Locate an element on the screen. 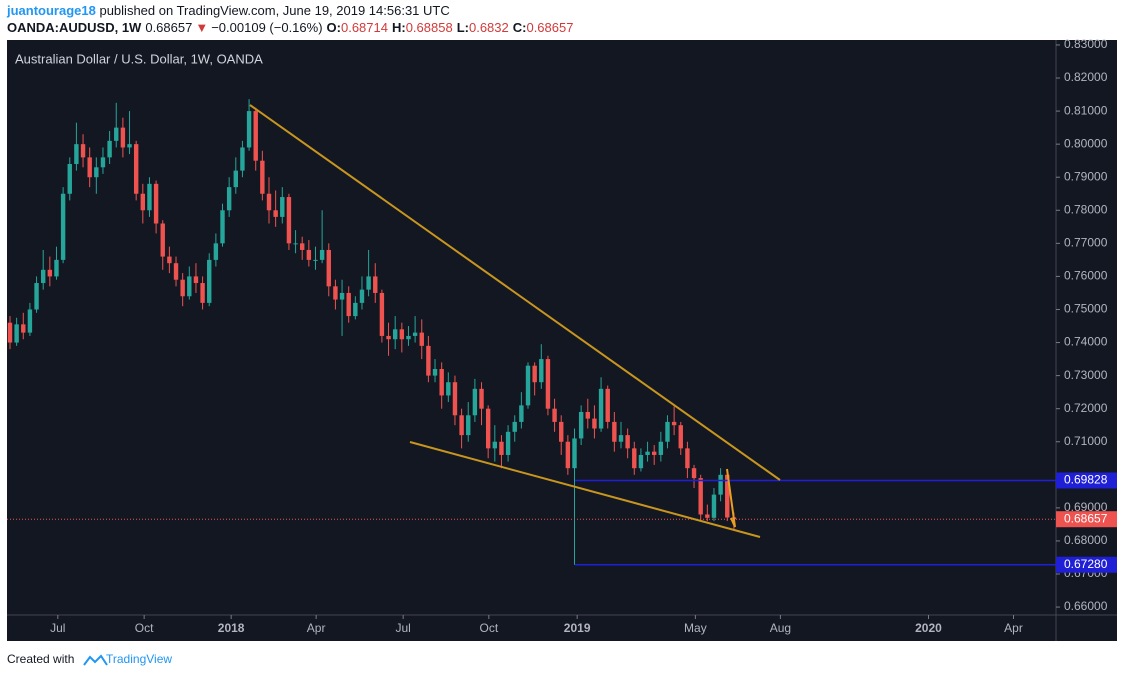 This screenshot has height=678, width=1123. y-tick-label: 0.81000 is located at coordinates (1086, 110).